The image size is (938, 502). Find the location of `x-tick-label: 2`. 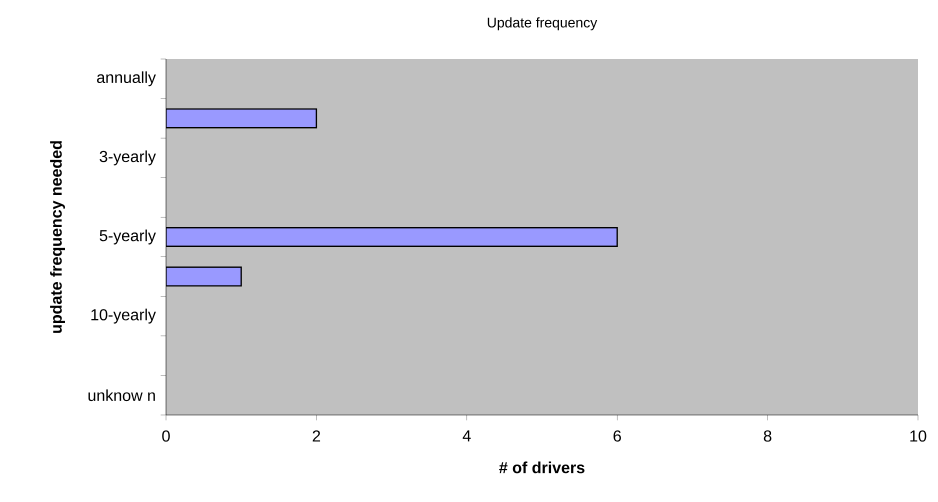

x-tick-label: 2 is located at coordinates (316, 436).